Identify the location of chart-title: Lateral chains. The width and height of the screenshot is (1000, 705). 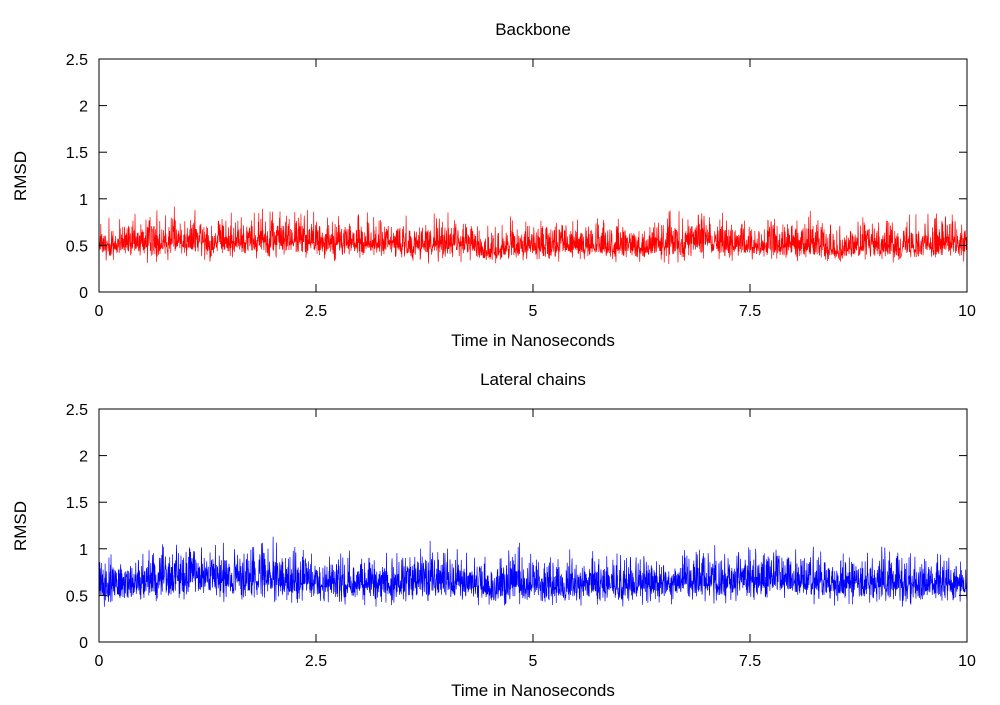
(533, 379).